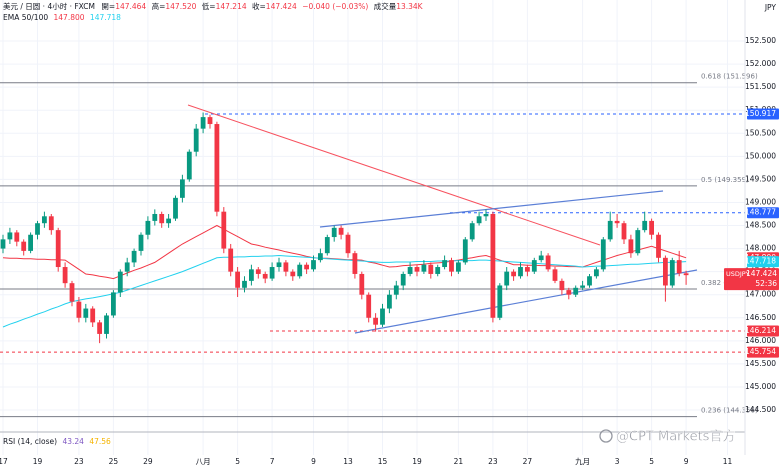  I want to click on x-tick-label: 29, so click(148, 461).